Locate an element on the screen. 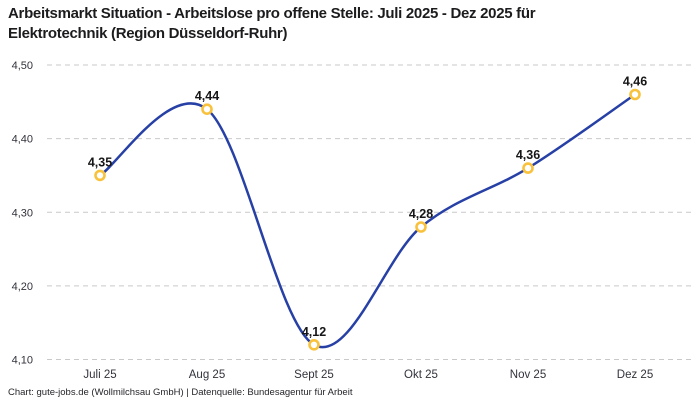 The width and height of the screenshot is (700, 400). data-point-label: 4,44 is located at coordinates (207, 96).